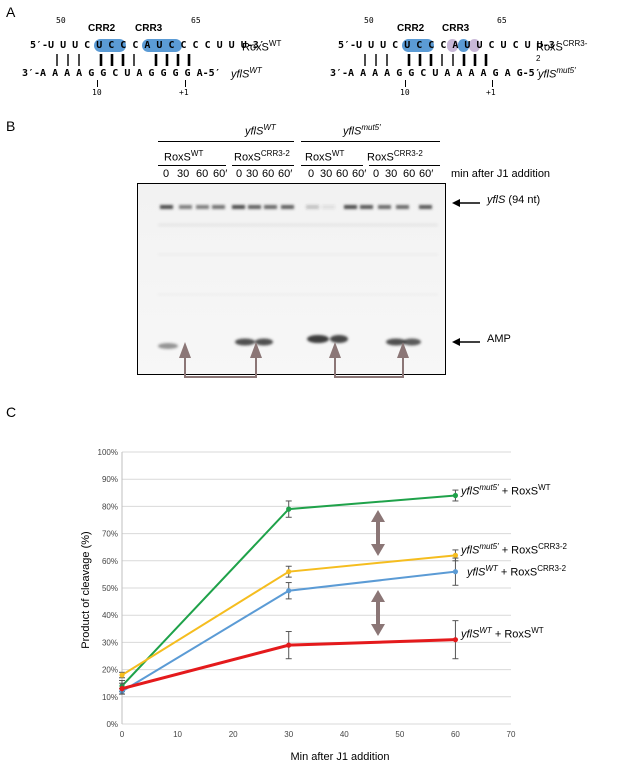 This screenshot has height=764, width=617. Describe the element at coordinates (391, 174) in the screenshot. I see `time-30-4: 30` at that location.